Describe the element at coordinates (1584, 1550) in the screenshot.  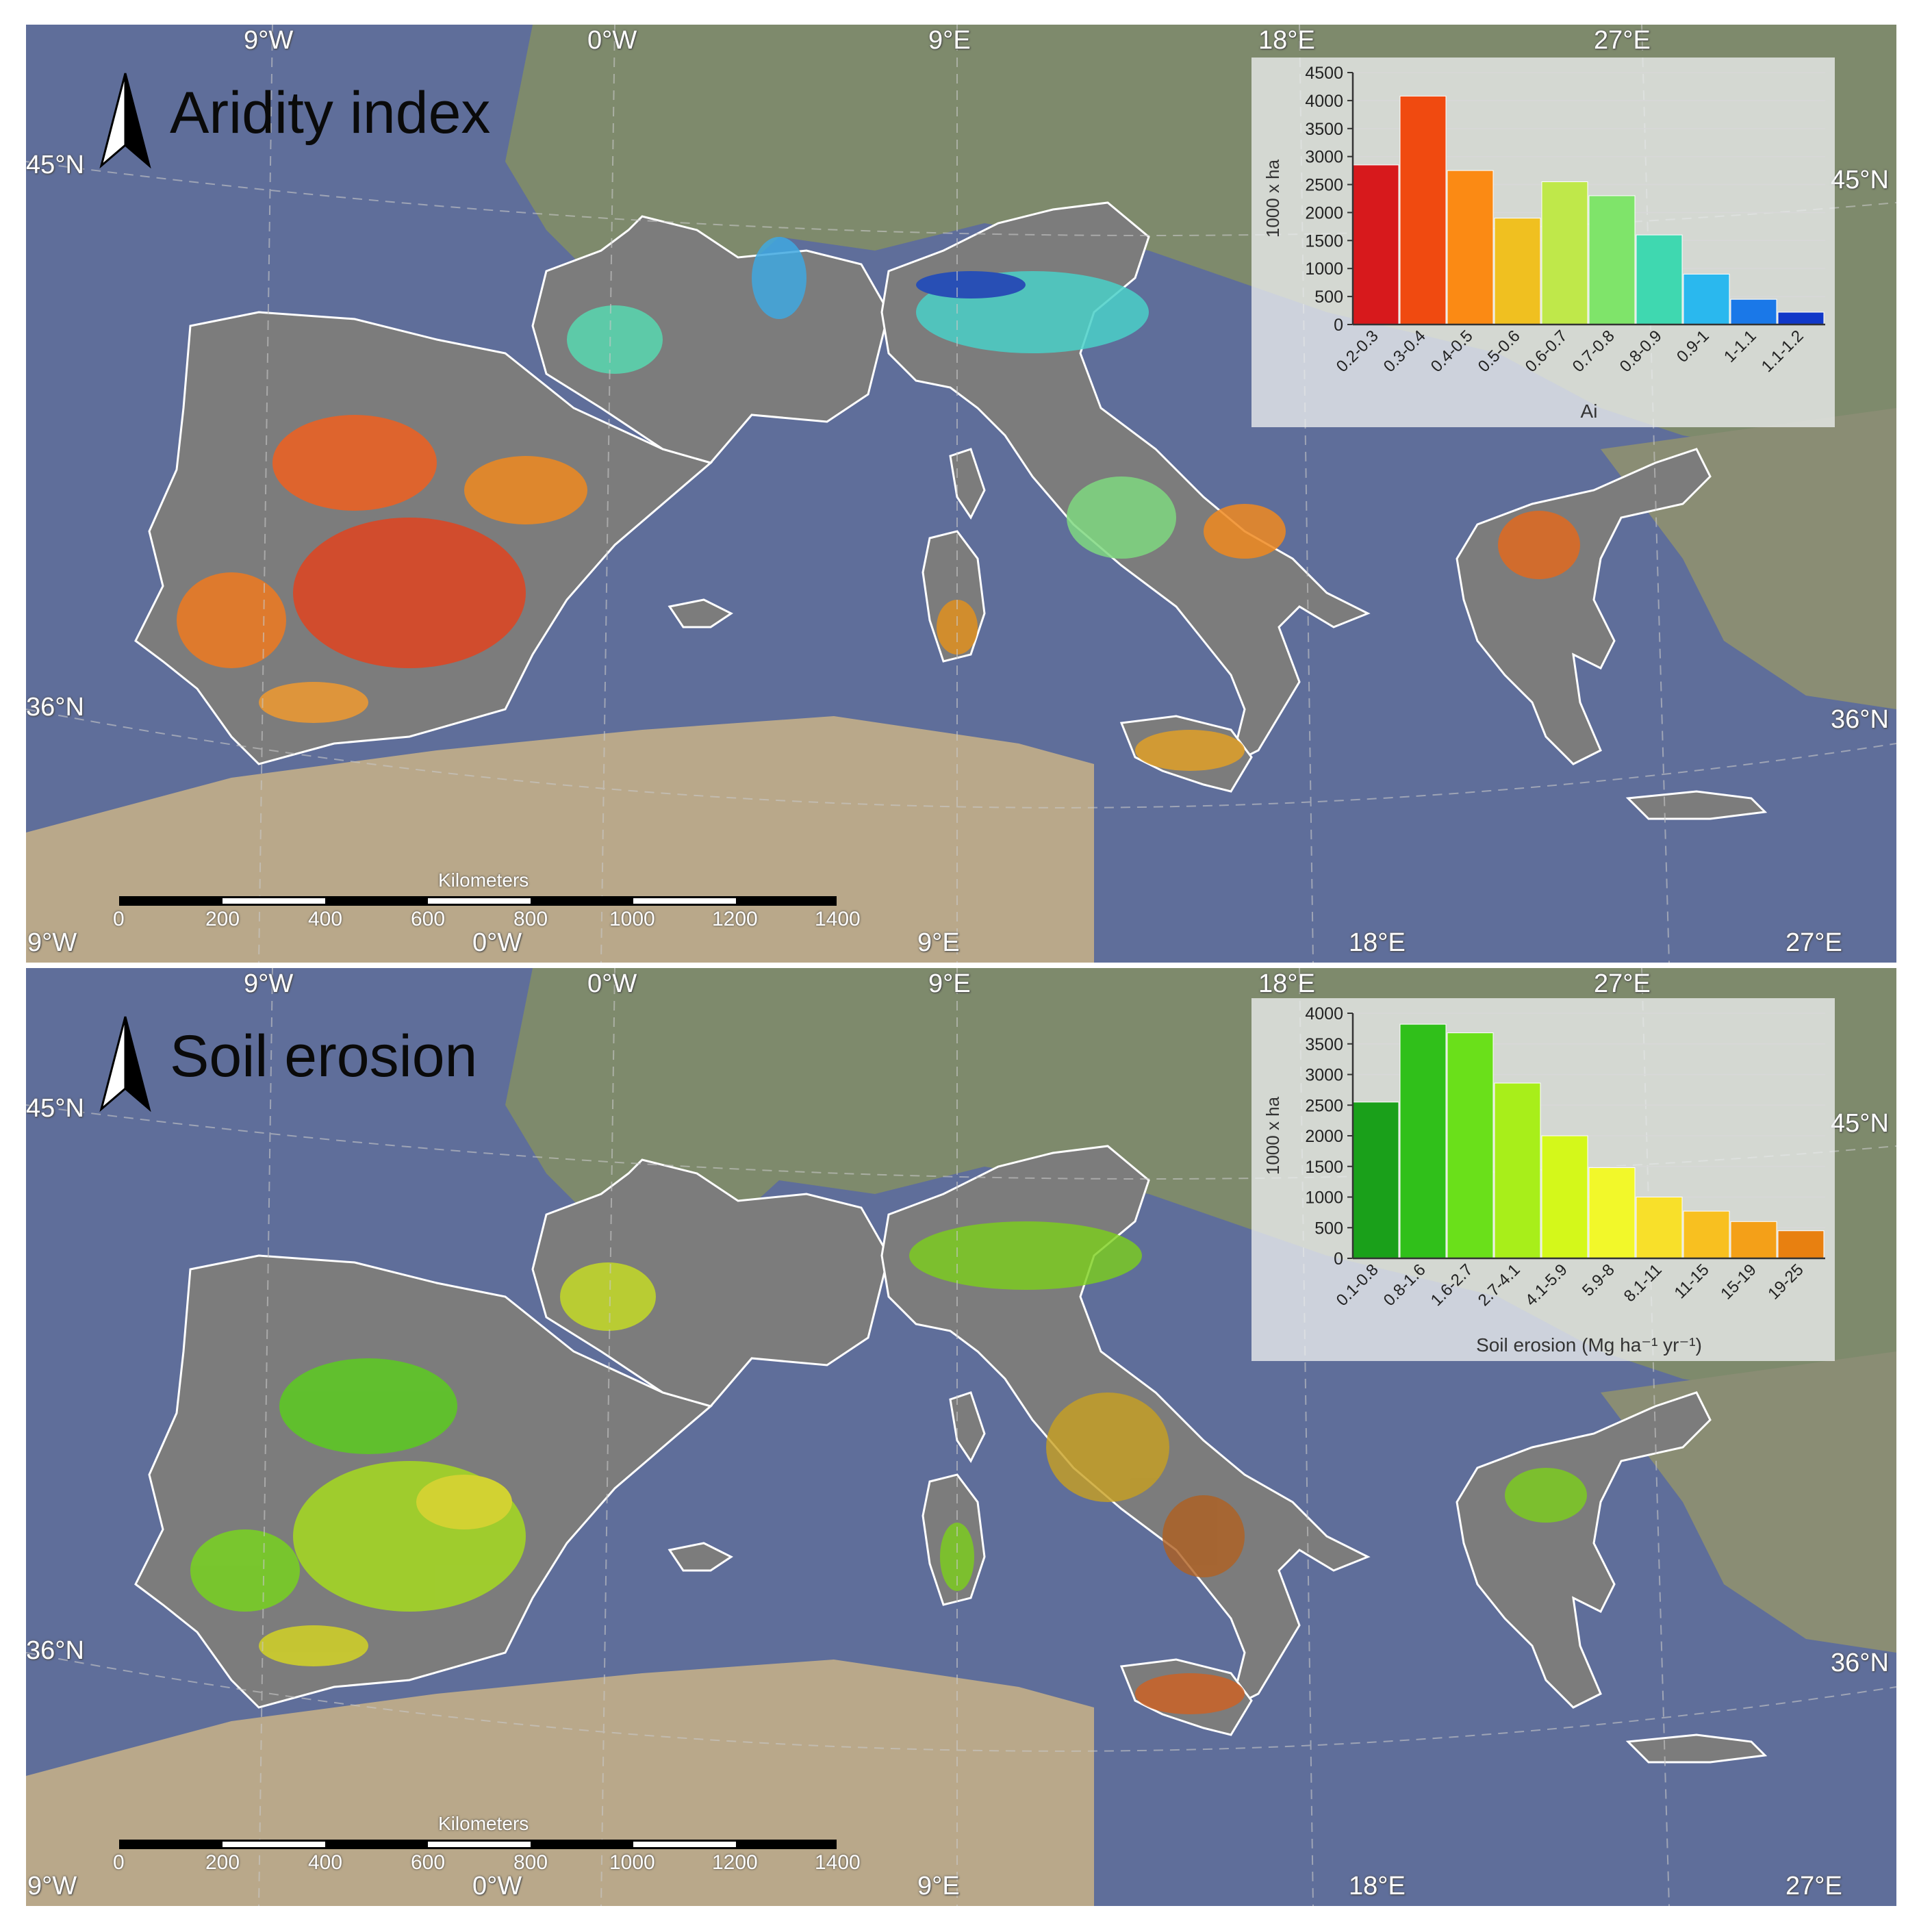
I see `greece-study-area` at that location.